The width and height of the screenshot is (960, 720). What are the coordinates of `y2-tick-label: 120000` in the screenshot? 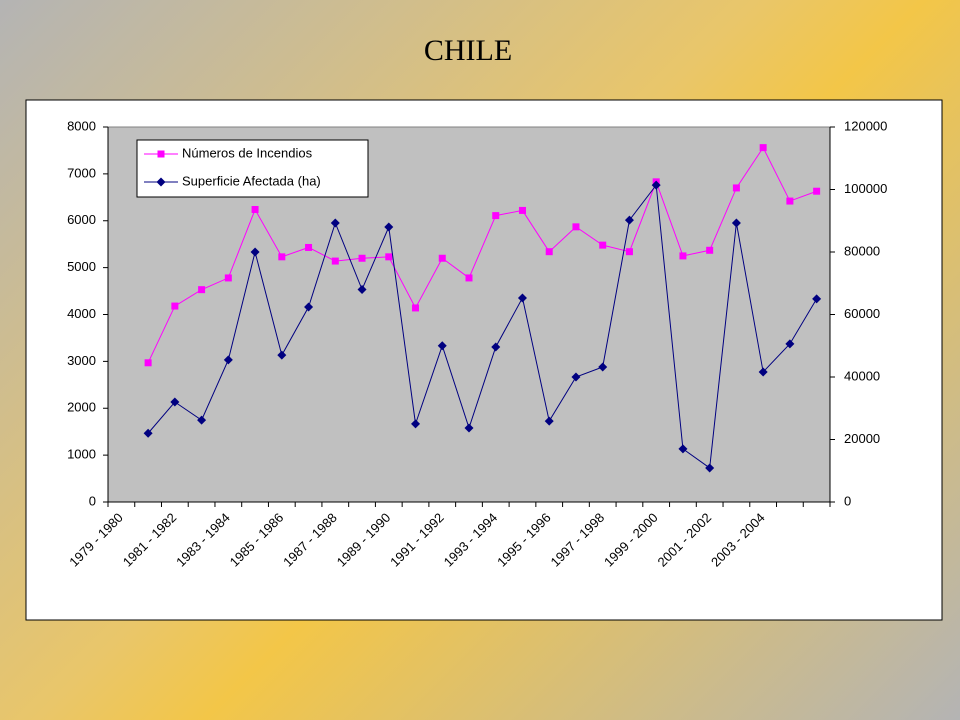 It's located at (865, 125).